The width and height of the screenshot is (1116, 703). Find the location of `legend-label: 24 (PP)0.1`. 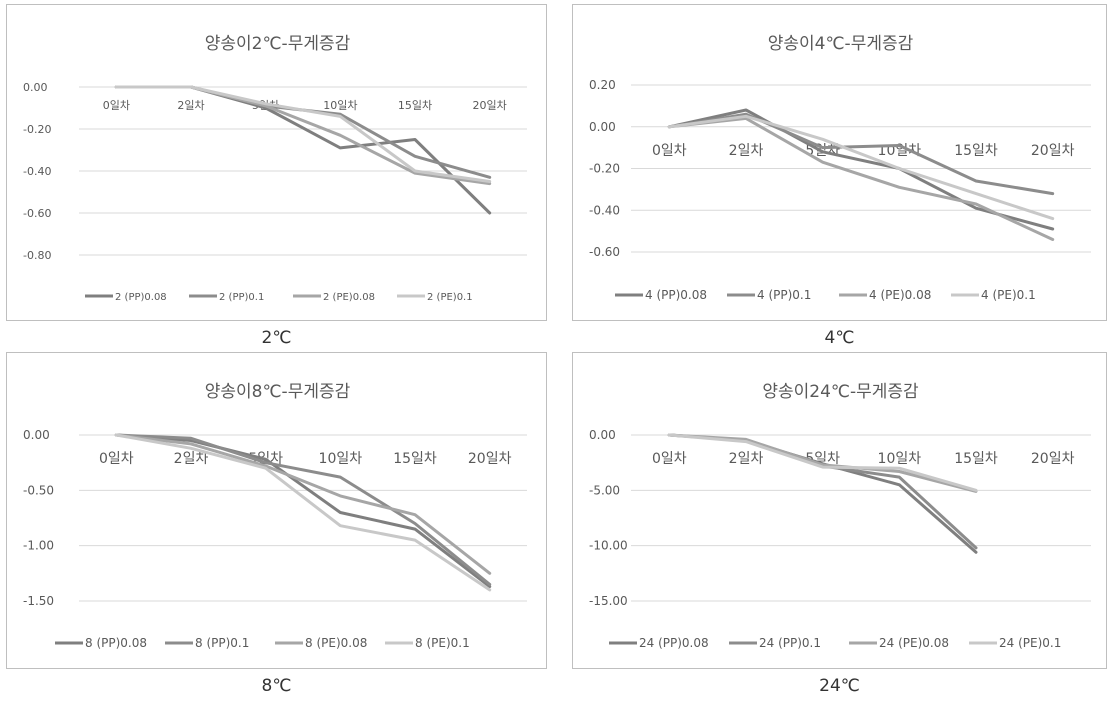

legend-label: 24 (PP)0.1 is located at coordinates (790, 643).